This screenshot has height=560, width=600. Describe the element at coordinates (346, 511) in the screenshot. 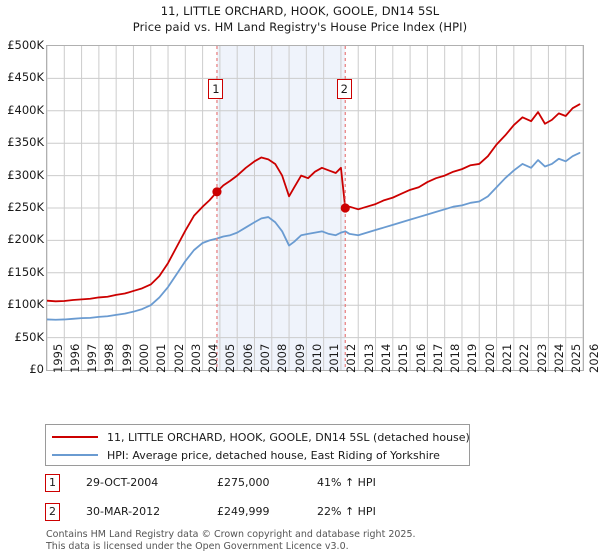

I see `transaction-hpi-delta-2: 22% ↑ HPI` at that location.